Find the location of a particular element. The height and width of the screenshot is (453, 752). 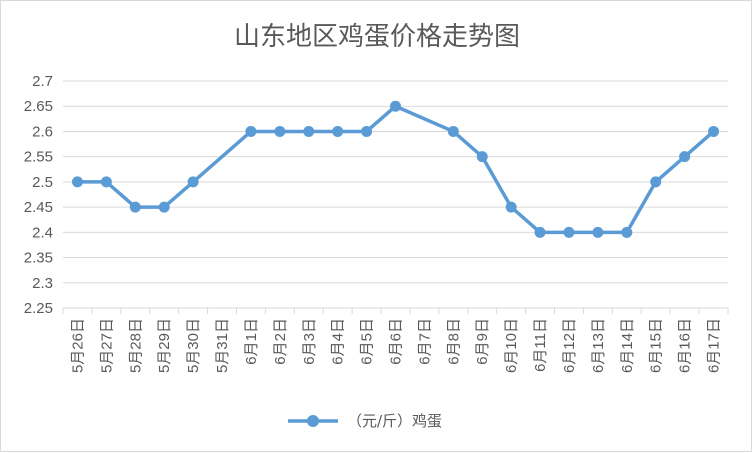

x-tick-label: 6月6日 is located at coordinates (396, 341).